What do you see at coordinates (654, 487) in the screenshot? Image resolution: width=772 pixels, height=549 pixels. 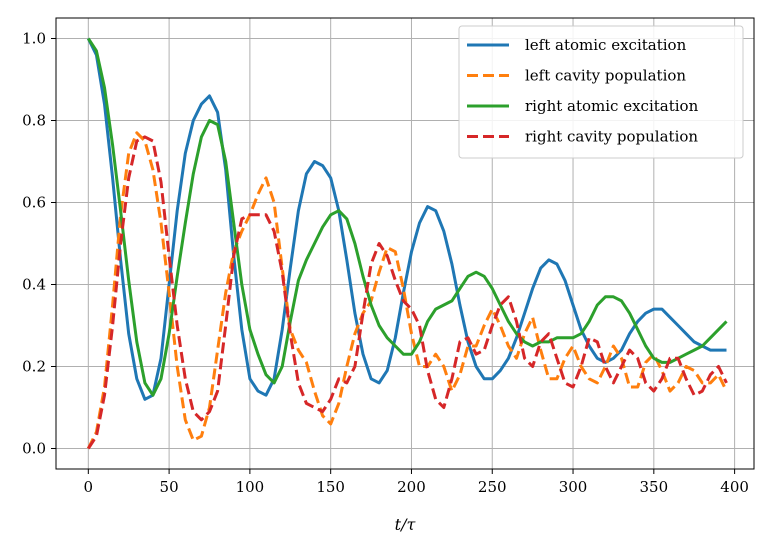 I see `x-tick-label: 350` at bounding box center [654, 487].